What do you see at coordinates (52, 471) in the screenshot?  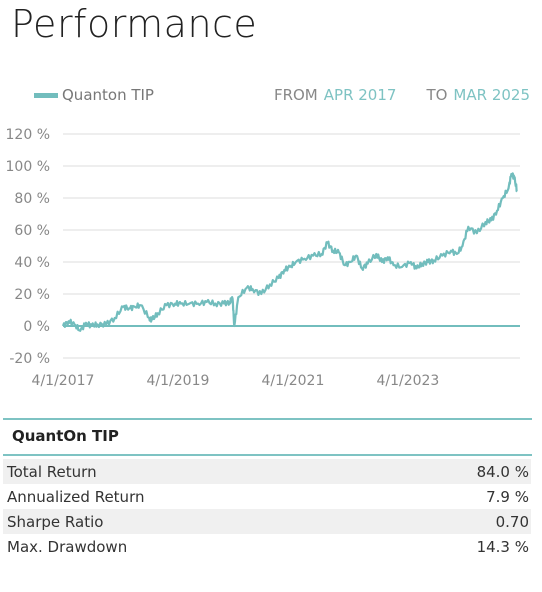 I see `stat-label: Total Return` at bounding box center [52, 471].